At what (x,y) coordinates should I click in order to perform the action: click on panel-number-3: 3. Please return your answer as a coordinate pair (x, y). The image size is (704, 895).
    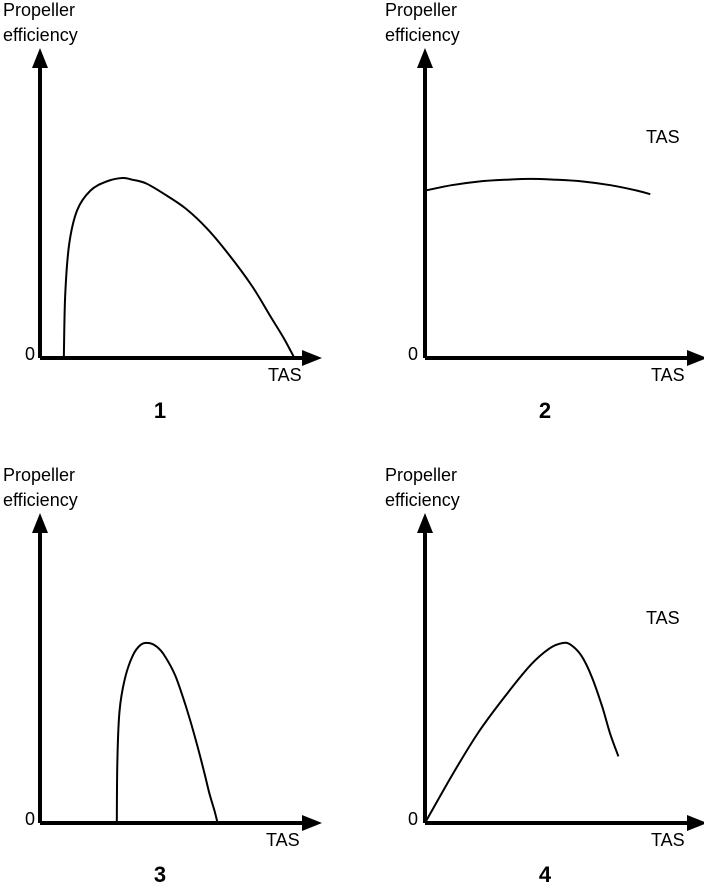
    Looking at the image, I should click on (160, 874).